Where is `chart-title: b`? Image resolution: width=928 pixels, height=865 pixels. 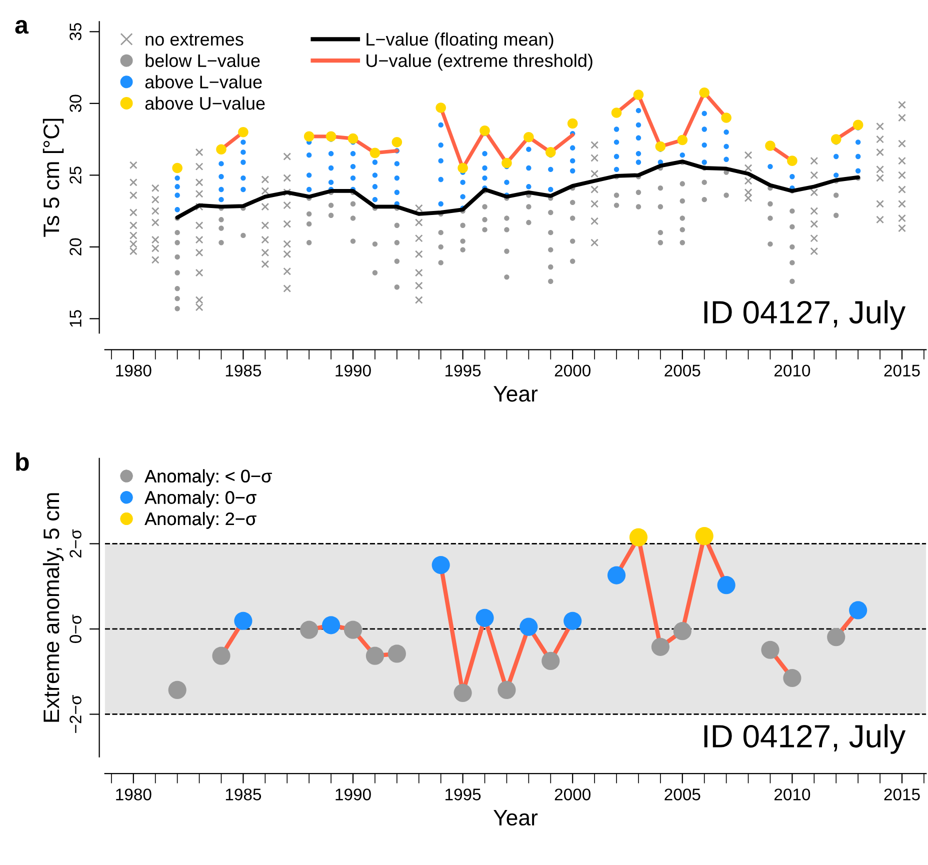 chart-title: b is located at coordinates (22, 461).